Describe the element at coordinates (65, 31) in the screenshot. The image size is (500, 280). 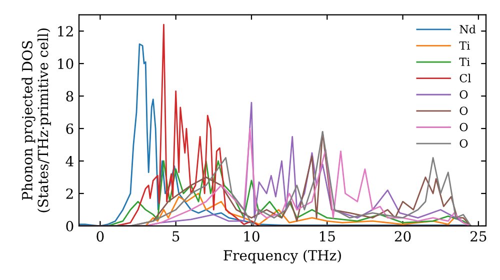
I see `y-tick-label: 12` at that location.